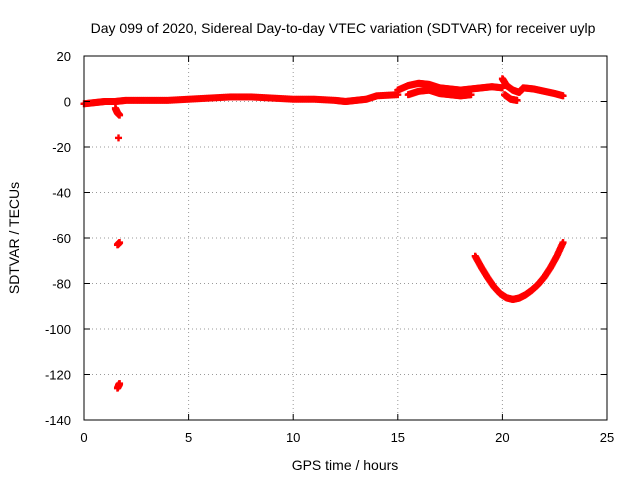 The height and width of the screenshot is (480, 640). Describe the element at coordinates (14, 238) in the screenshot. I see `y-axis-label: SDTVAR / TECUs` at that location.